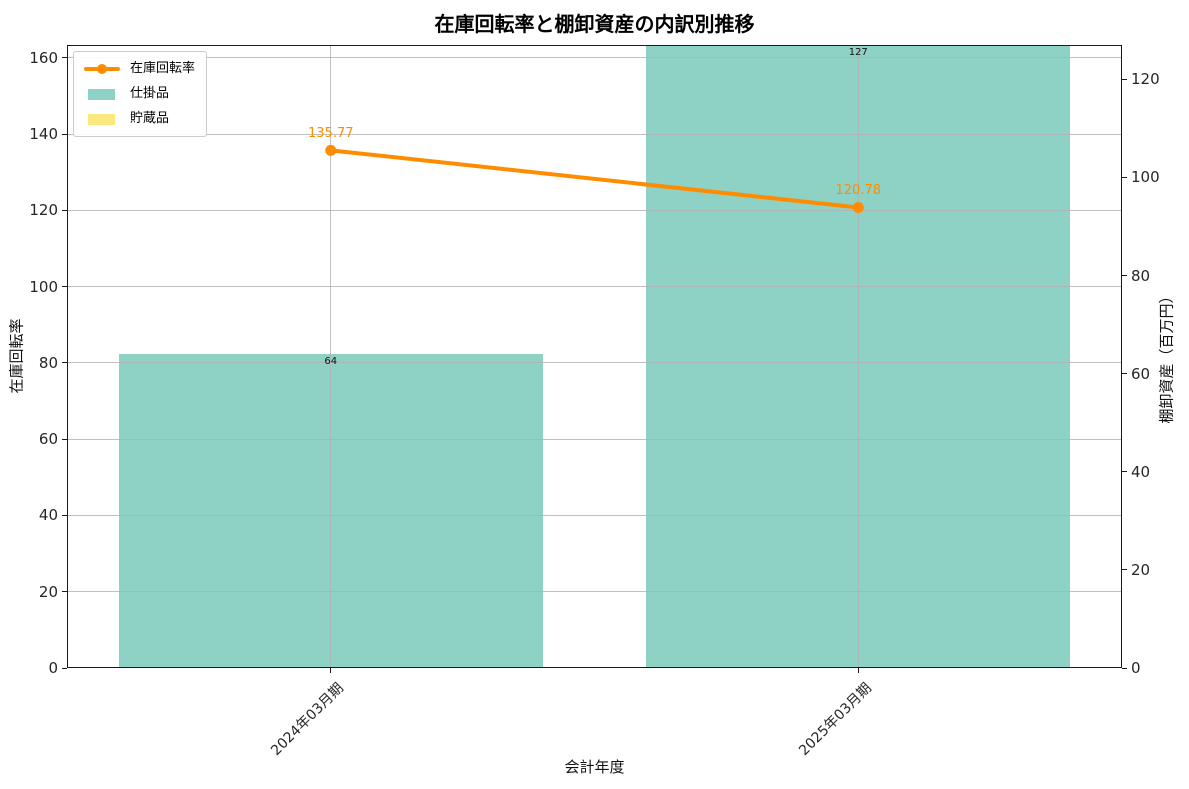  I want to click on y-right-tick-label: 0, so click(1136, 668).